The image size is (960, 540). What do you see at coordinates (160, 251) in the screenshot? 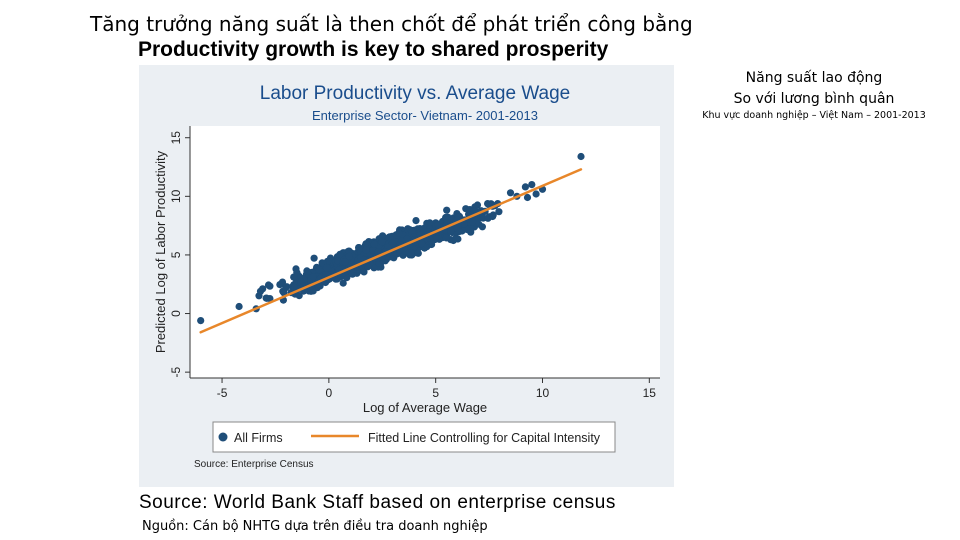
I see `y-axis-label: Predicted Log of Labor Productivity` at bounding box center [160, 251].